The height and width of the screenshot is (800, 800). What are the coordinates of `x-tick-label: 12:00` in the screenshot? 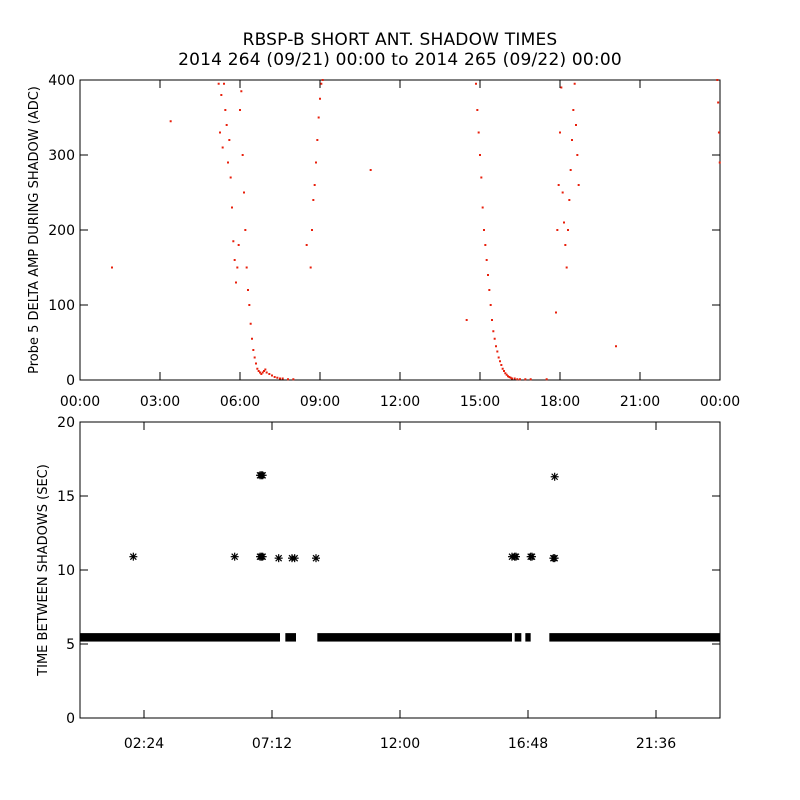 It's located at (400, 744).